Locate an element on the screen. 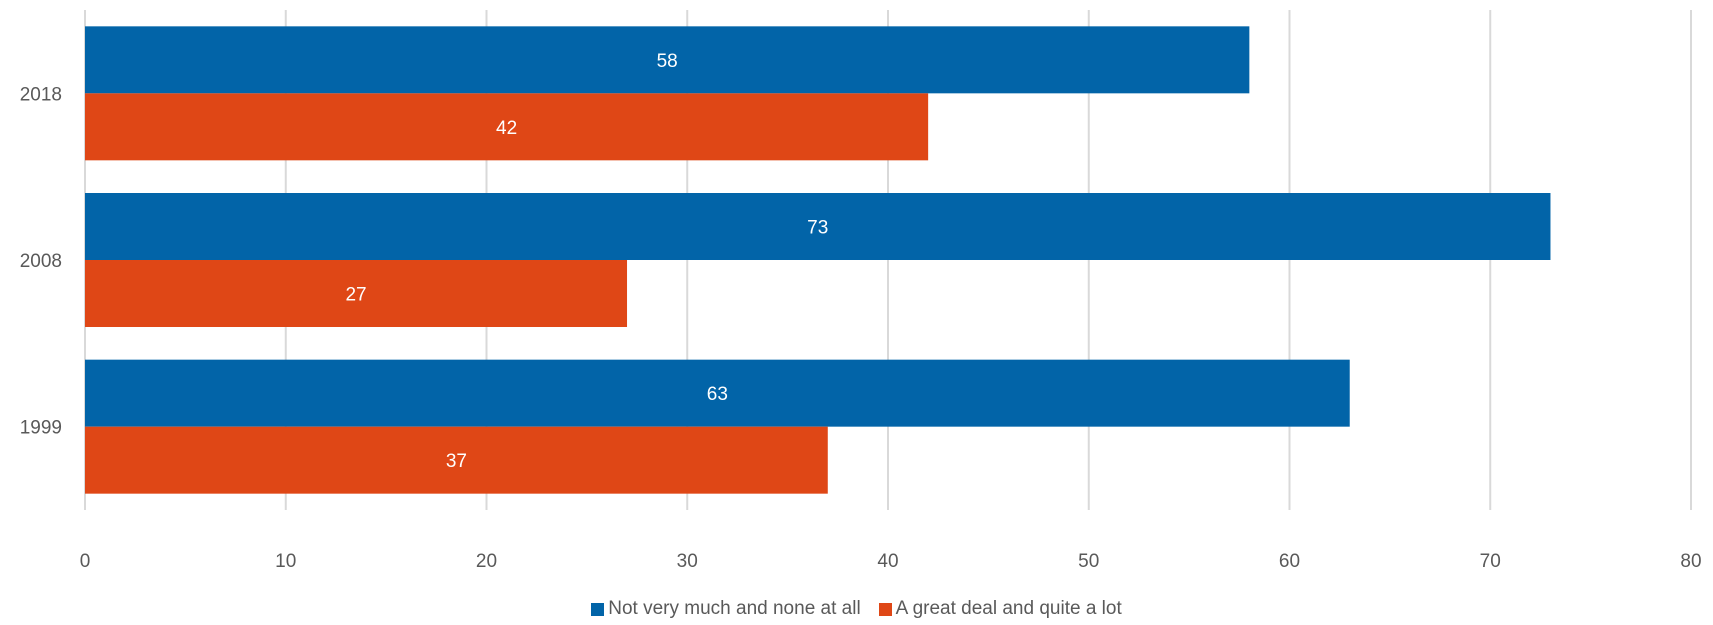 This screenshot has height=625, width=1713. x-tick-label: 80 is located at coordinates (1690, 561).